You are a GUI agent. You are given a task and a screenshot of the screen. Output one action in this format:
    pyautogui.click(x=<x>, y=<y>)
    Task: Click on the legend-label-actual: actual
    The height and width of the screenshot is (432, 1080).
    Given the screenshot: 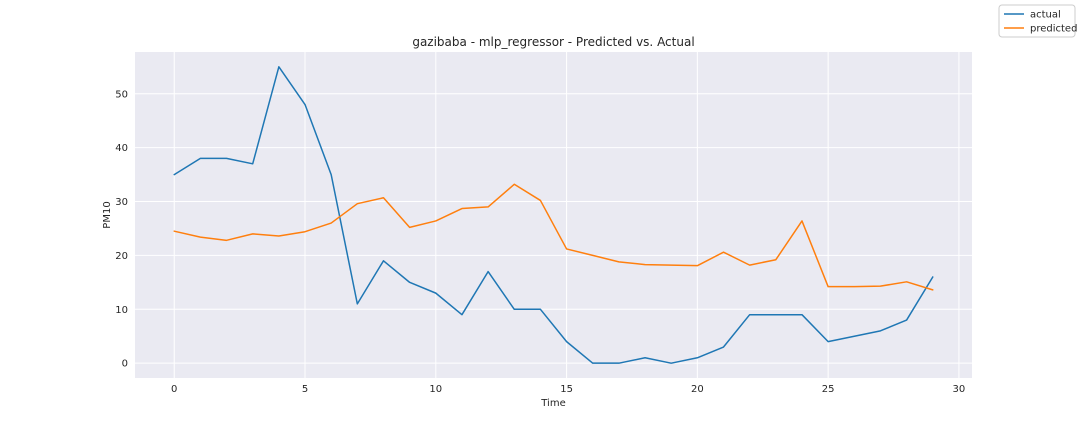 What is the action you would take?
    pyautogui.click(x=1045, y=15)
    